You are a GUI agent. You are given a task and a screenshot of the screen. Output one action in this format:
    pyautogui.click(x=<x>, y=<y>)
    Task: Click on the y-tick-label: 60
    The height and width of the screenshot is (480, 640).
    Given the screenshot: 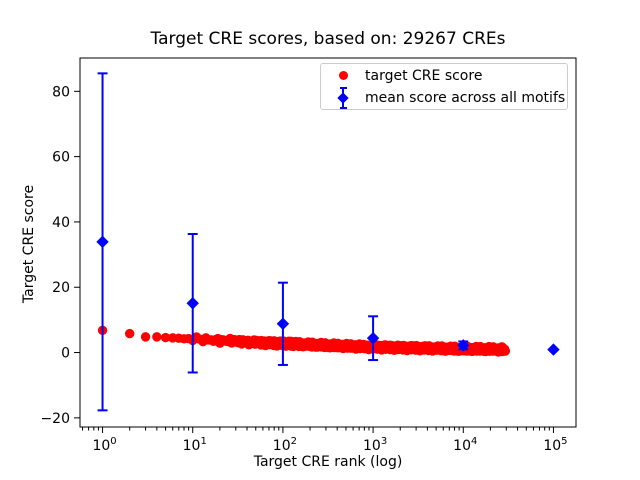 What is the action you would take?
    pyautogui.click(x=61, y=158)
    